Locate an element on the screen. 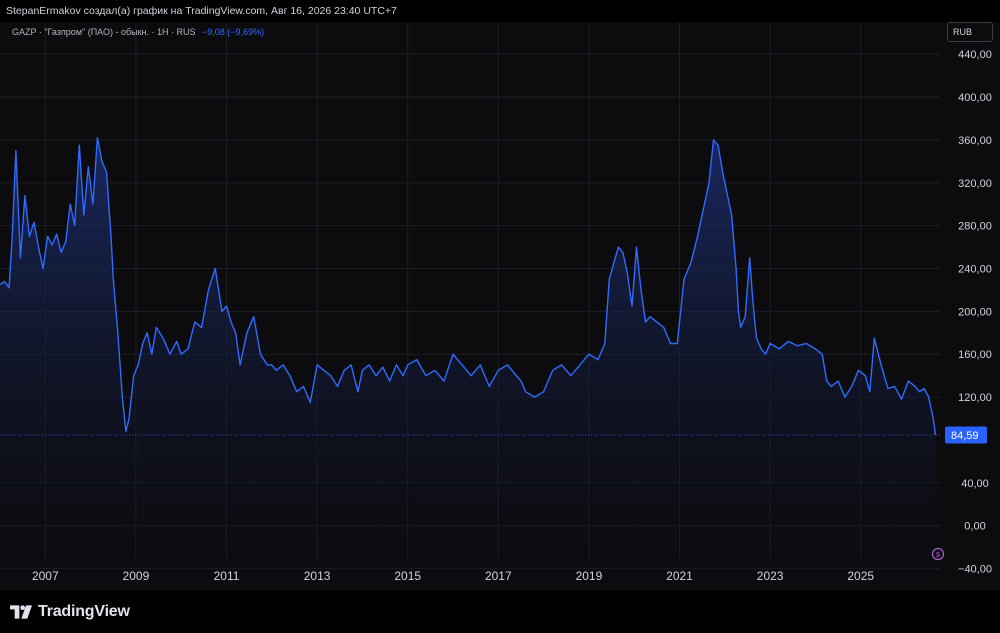 This screenshot has width=1000, height=633. x-tick-label: 2025 is located at coordinates (860, 576).